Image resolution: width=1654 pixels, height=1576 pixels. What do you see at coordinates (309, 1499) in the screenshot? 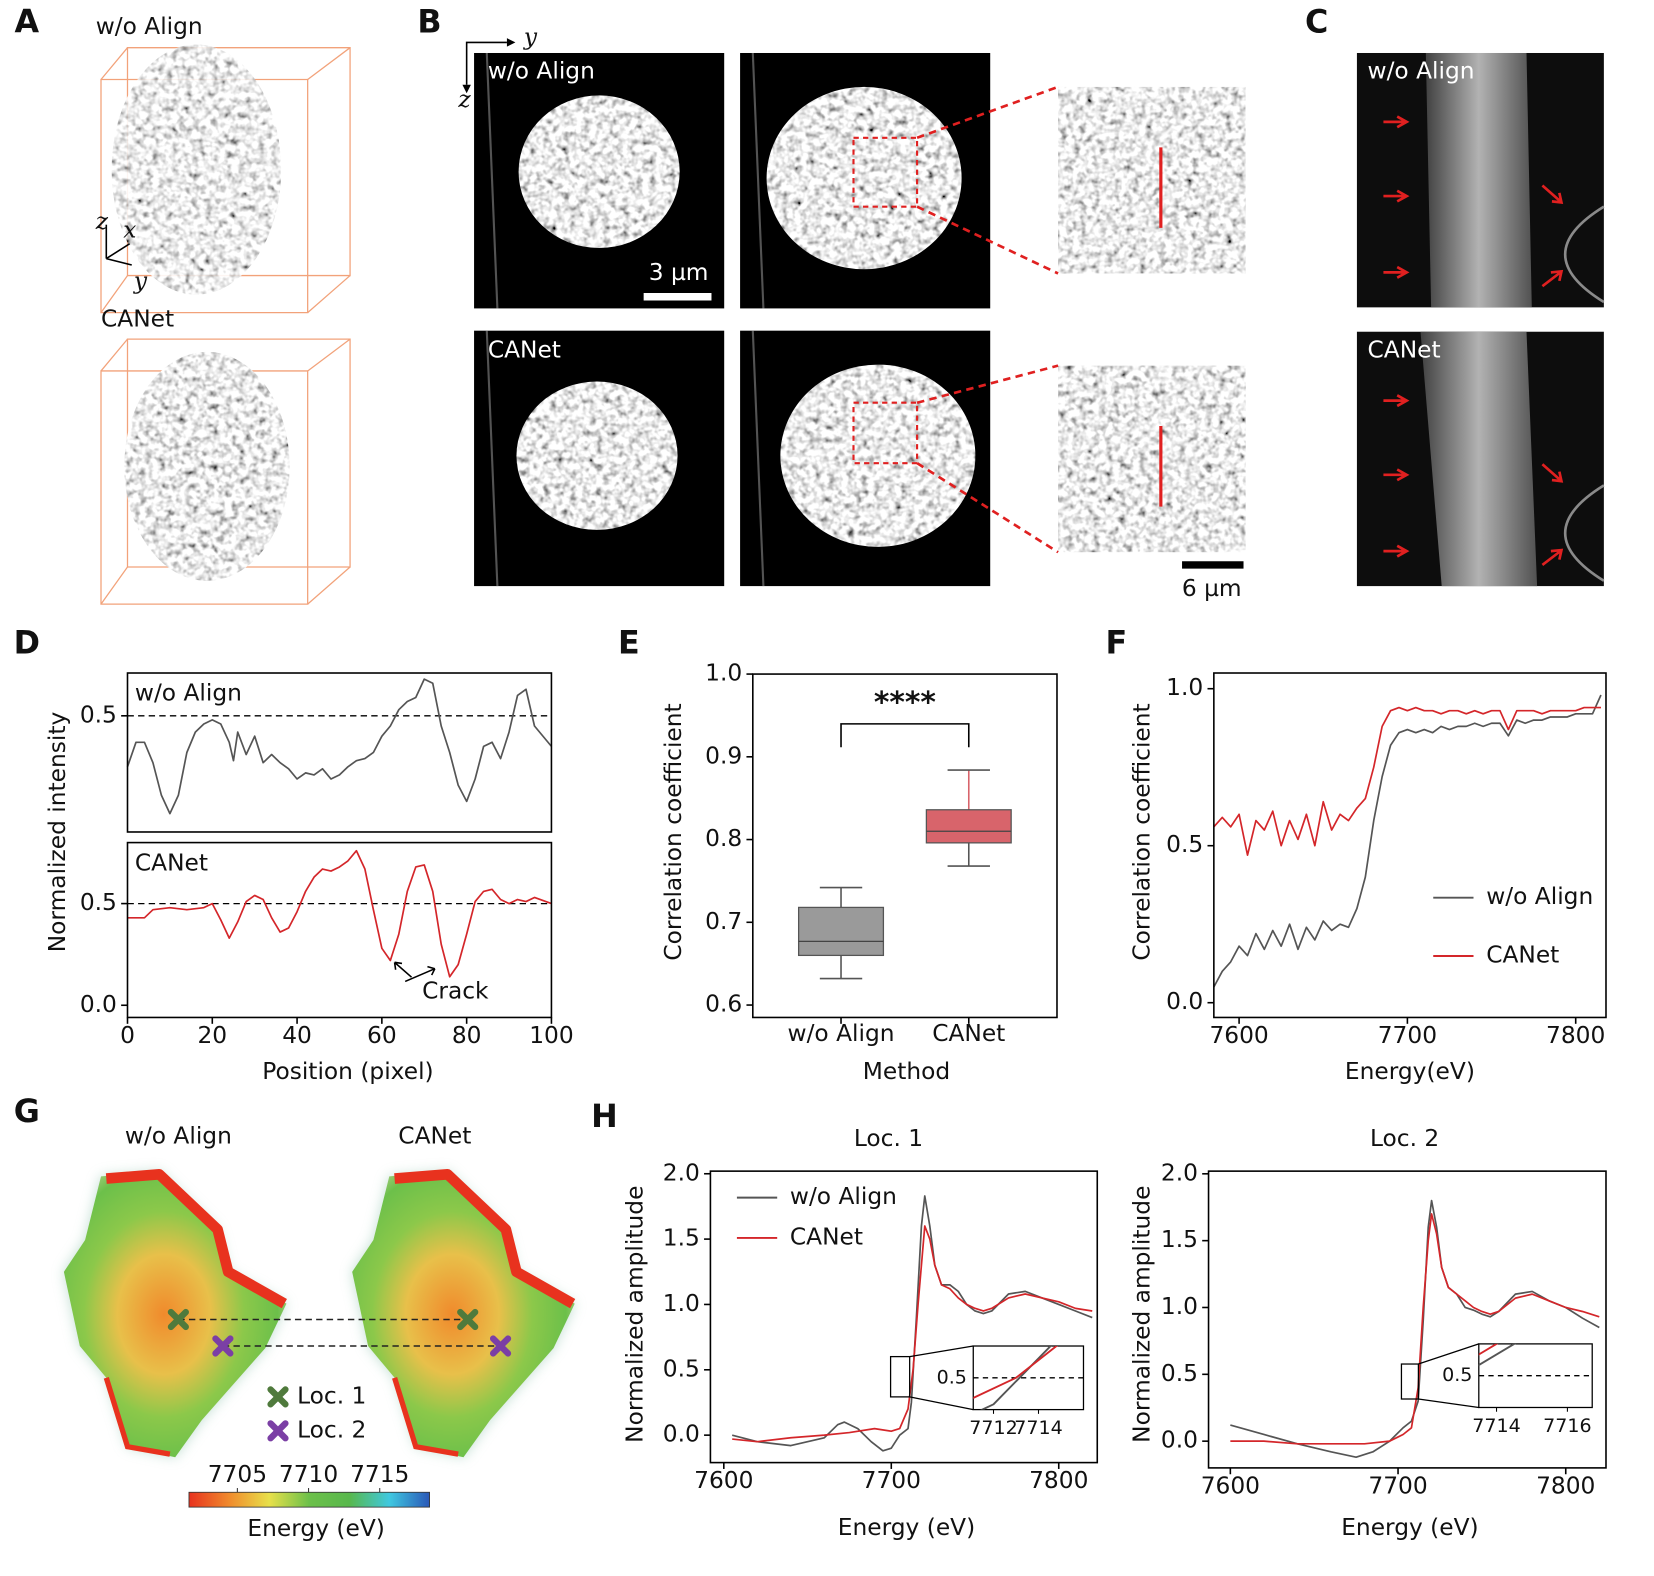
I see `colorbar` at bounding box center [309, 1499].